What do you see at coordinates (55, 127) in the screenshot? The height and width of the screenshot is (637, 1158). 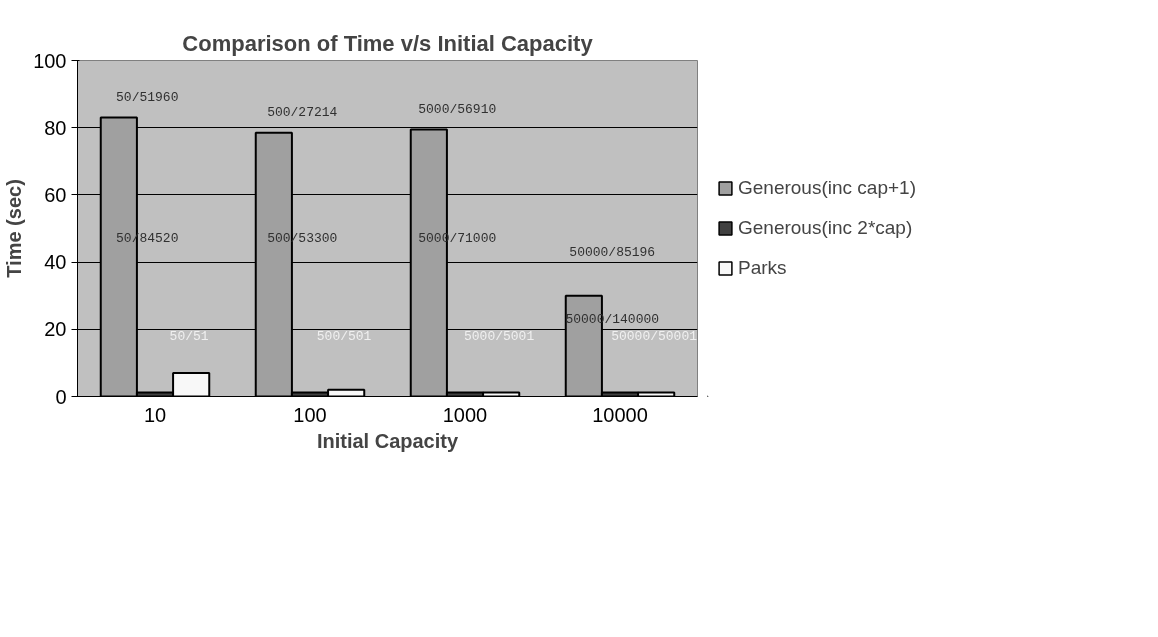 I see `y-tick-label: 80` at bounding box center [55, 127].